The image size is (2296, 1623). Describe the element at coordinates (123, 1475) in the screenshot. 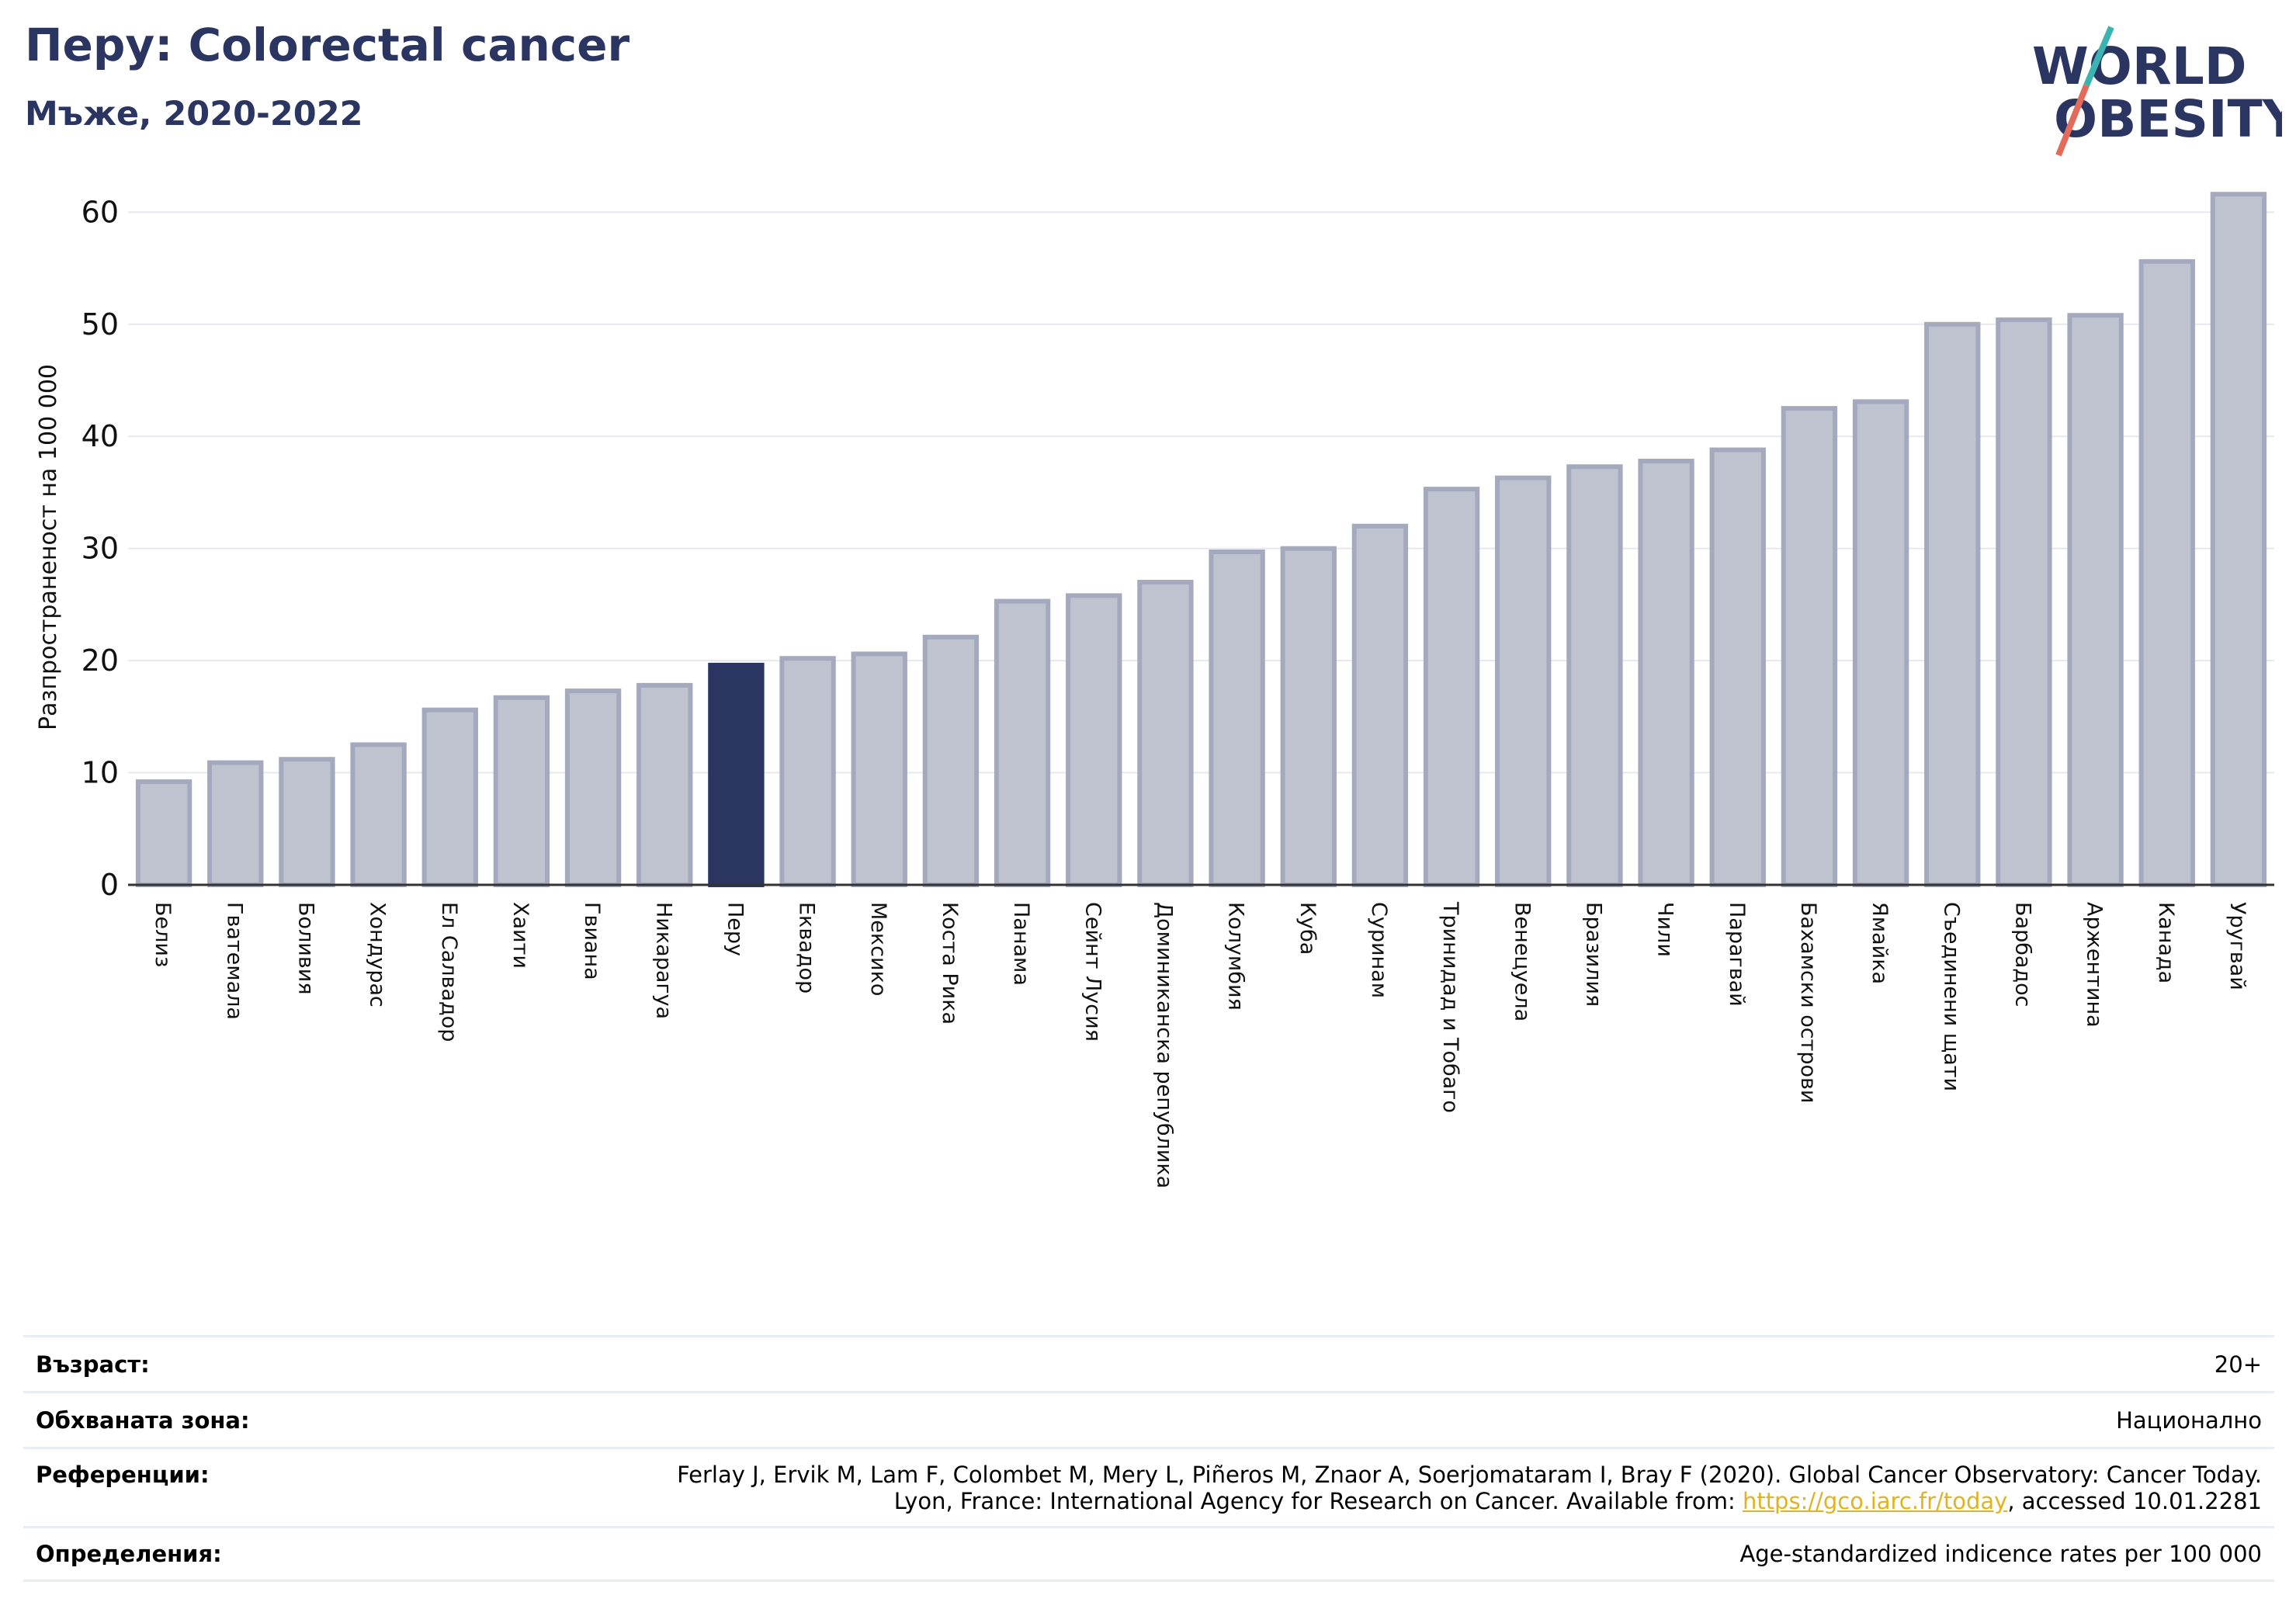

I see `footer-label-references: Референции:` at that location.